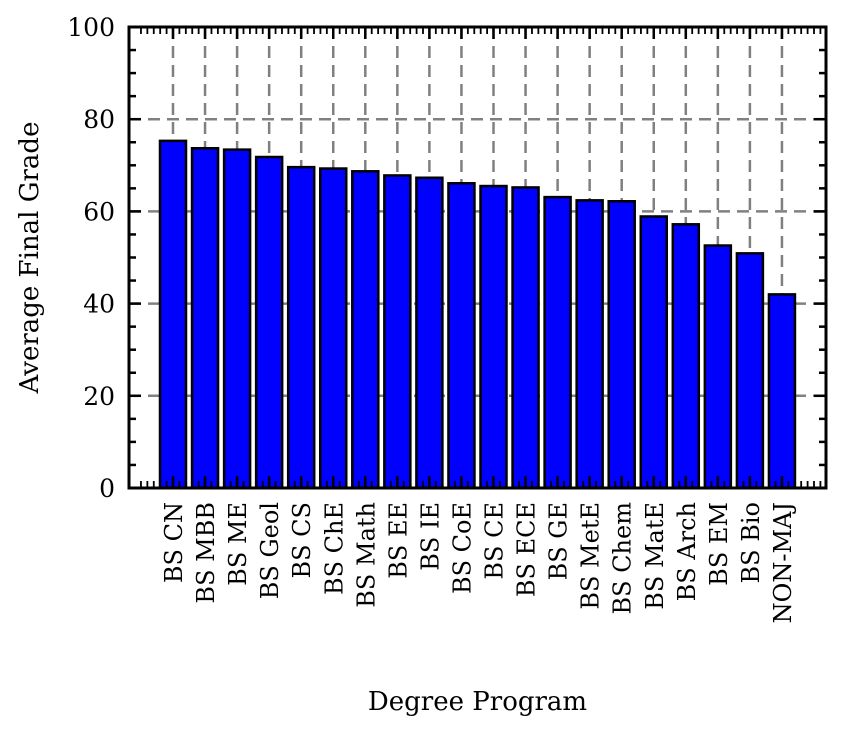  I want to click on x-tick-label: BS ME, so click(238, 544).